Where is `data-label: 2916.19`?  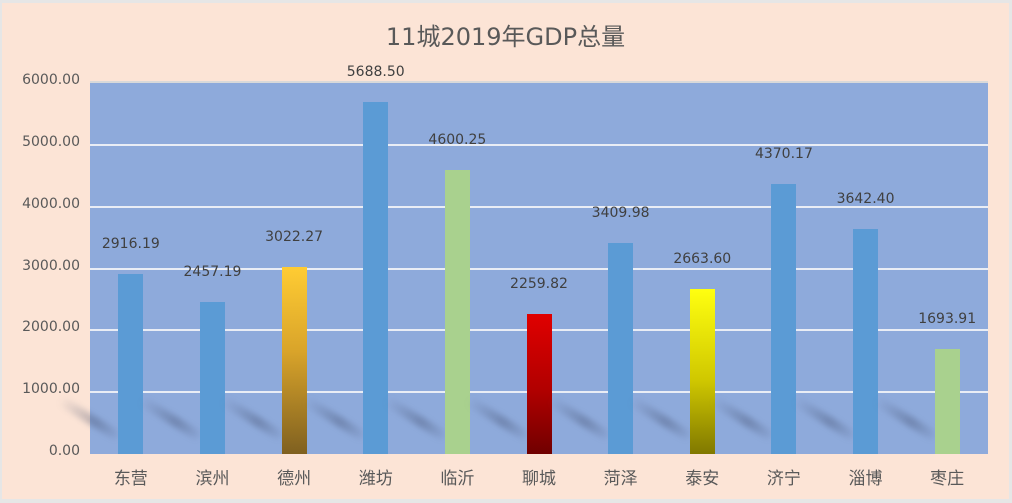
data-label: 2916.19 is located at coordinates (130, 243).